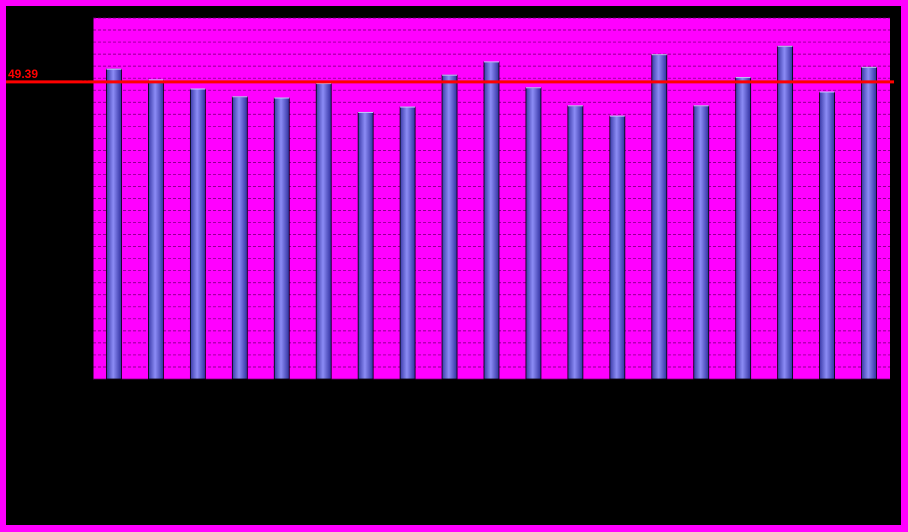  Describe the element at coordinates (85, 55) in the screenshot. I see `y-tick-label: 54` at that location.